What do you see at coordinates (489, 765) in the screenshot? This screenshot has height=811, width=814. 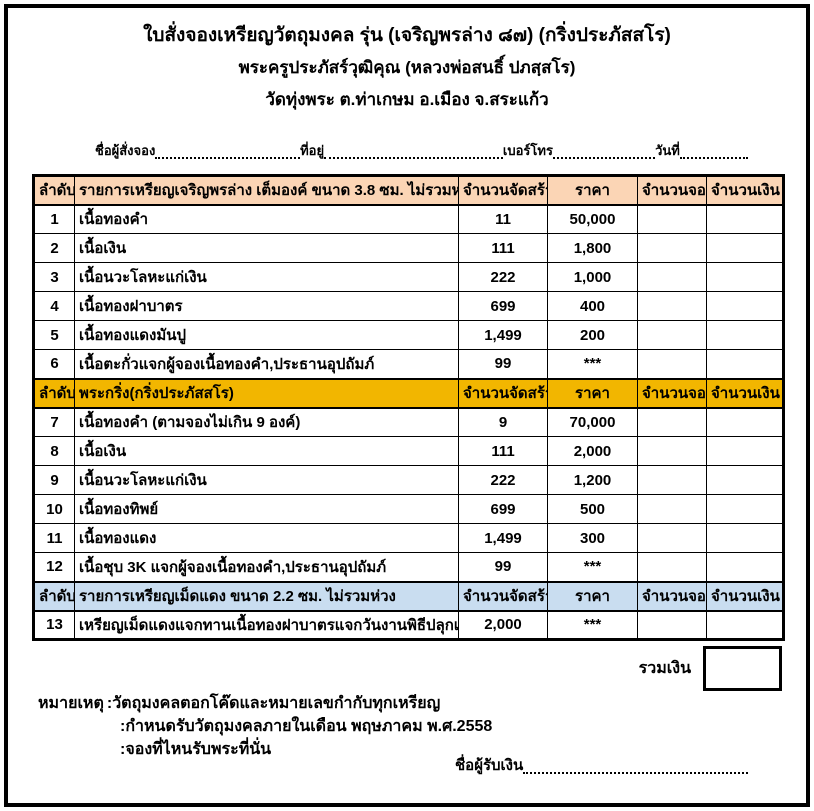 I see `receiver-name-label: ชื่อผู้รับเงิน` at bounding box center [489, 765].